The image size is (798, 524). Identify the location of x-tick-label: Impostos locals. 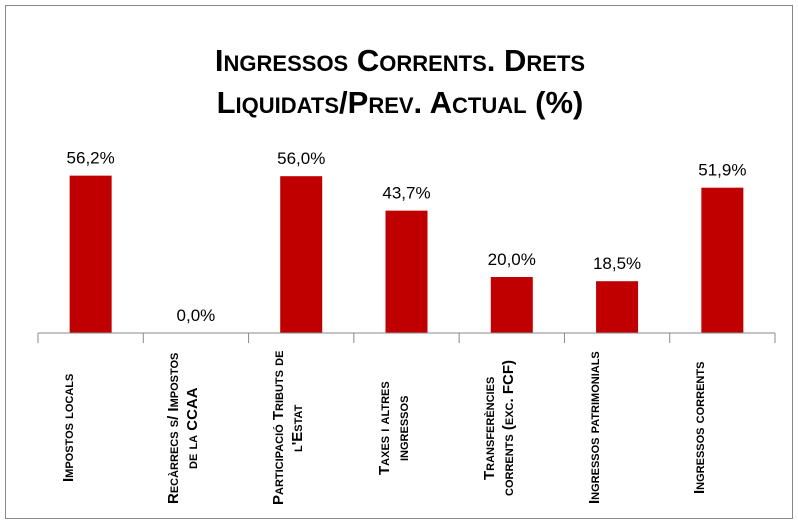
(68, 428).